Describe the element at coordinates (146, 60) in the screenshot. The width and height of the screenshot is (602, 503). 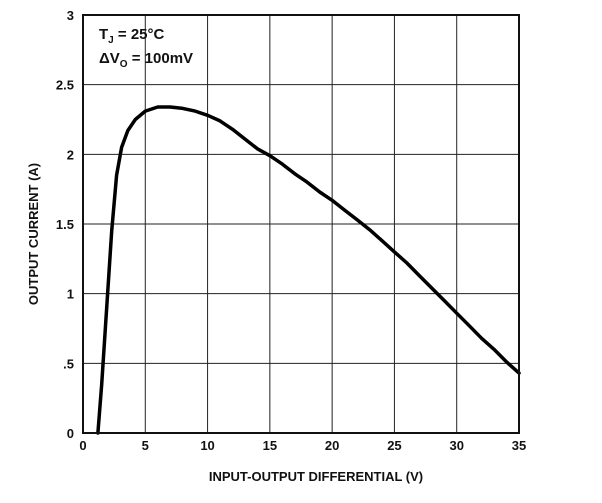
I see `delta-vo-annotation: ΔVO = 100mV` at that location.